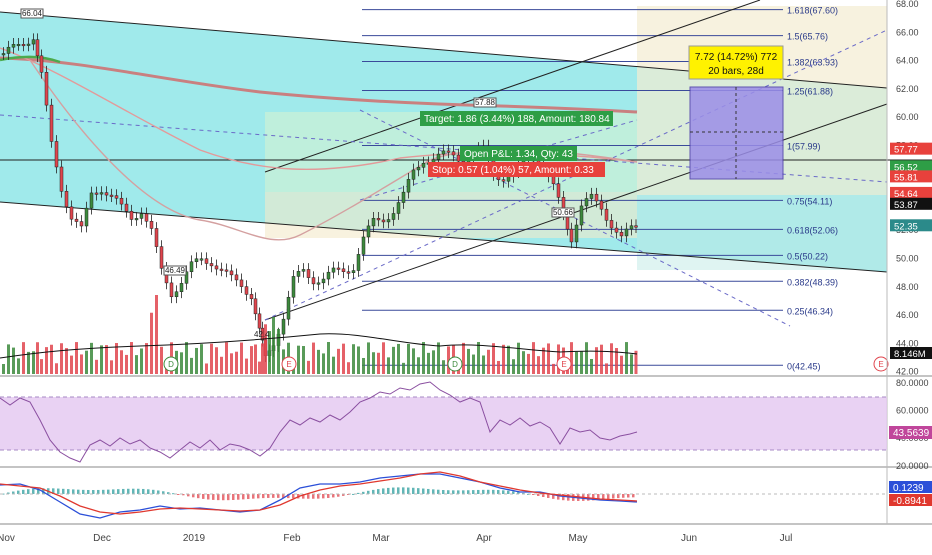 The width and height of the screenshot is (932, 555). I want to click on target-label: Target: 1.86 (3.44%) 188, Amount: 180.84, so click(517, 119).